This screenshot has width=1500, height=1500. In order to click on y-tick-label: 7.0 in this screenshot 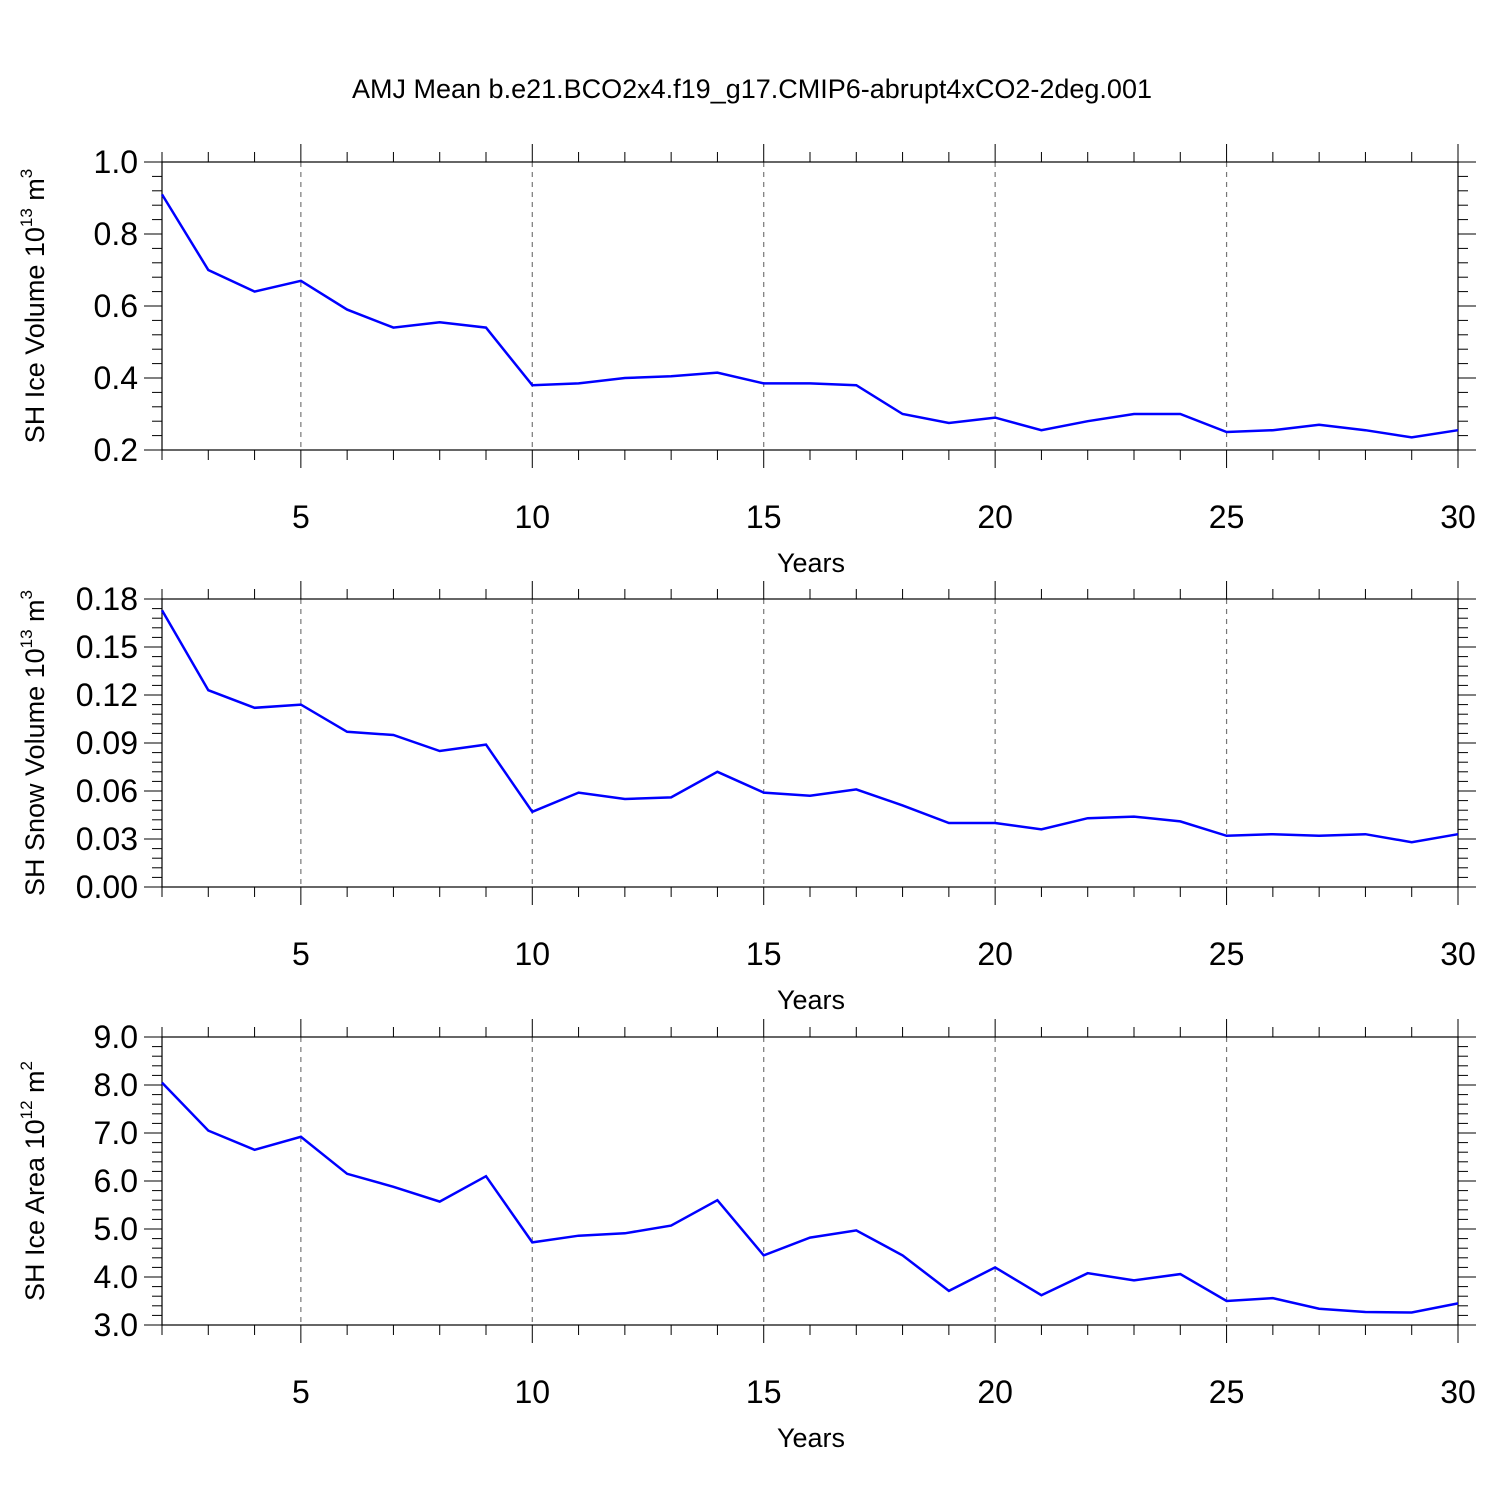, I will do `click(116, 1133)`.